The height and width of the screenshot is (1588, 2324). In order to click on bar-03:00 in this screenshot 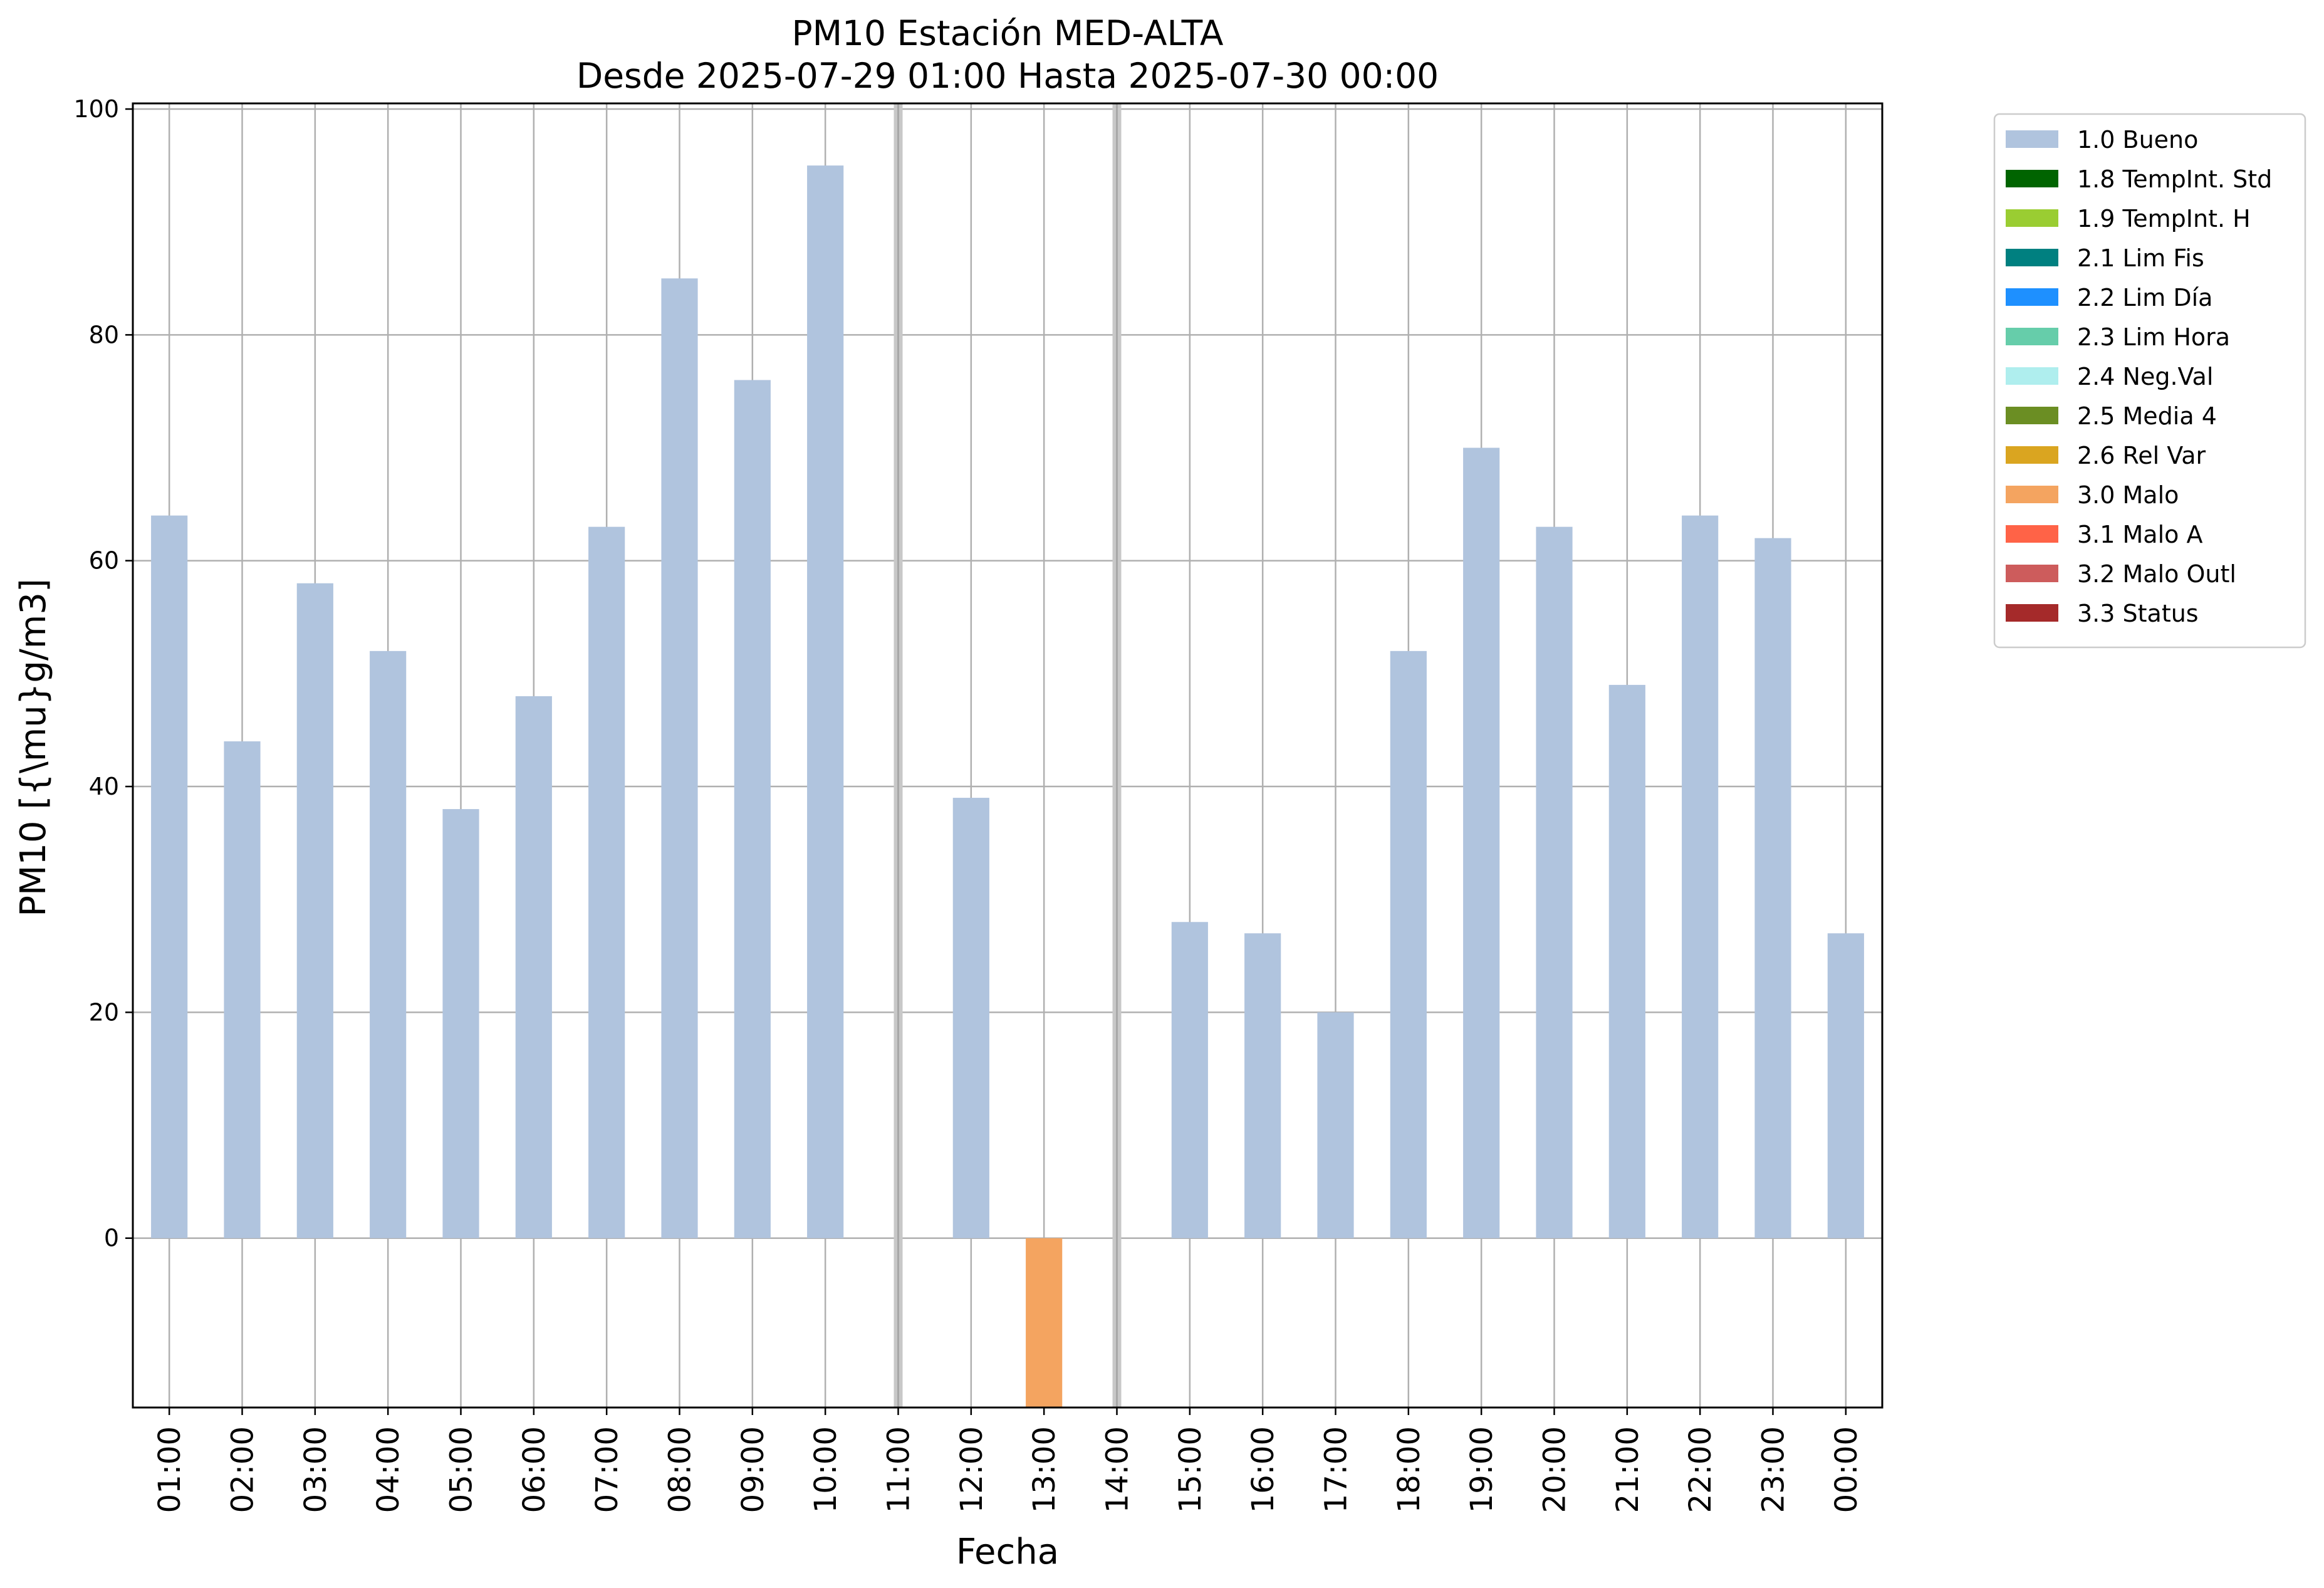, I will do `click(314, 911)`.